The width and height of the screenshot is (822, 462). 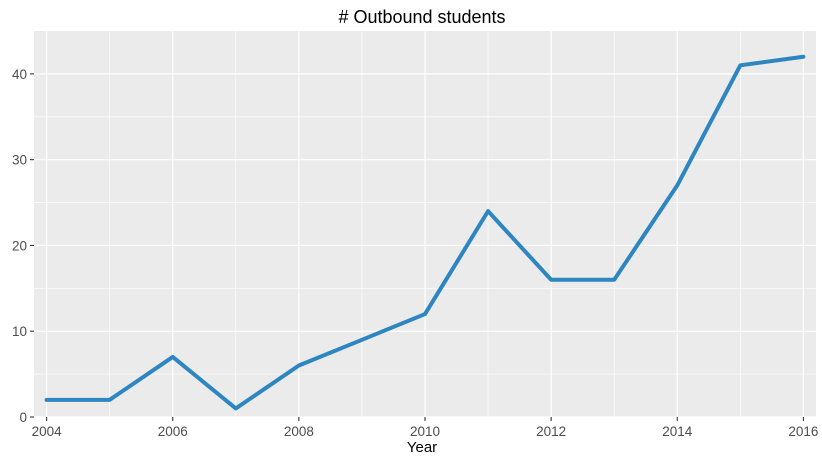 What do you see at coordinates (551, 431) in the screenshot?
I see `x-tick-label: 2012` at bounding box center [551, 431].